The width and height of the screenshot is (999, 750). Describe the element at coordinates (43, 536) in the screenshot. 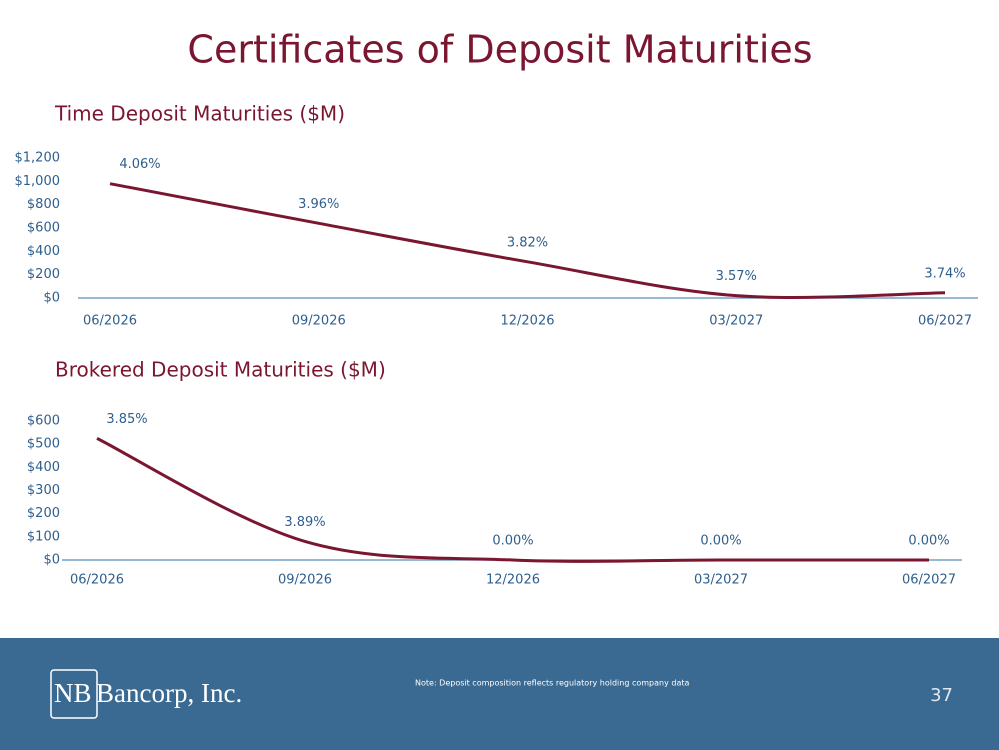

I see `y-tick-label: $100` at that location.